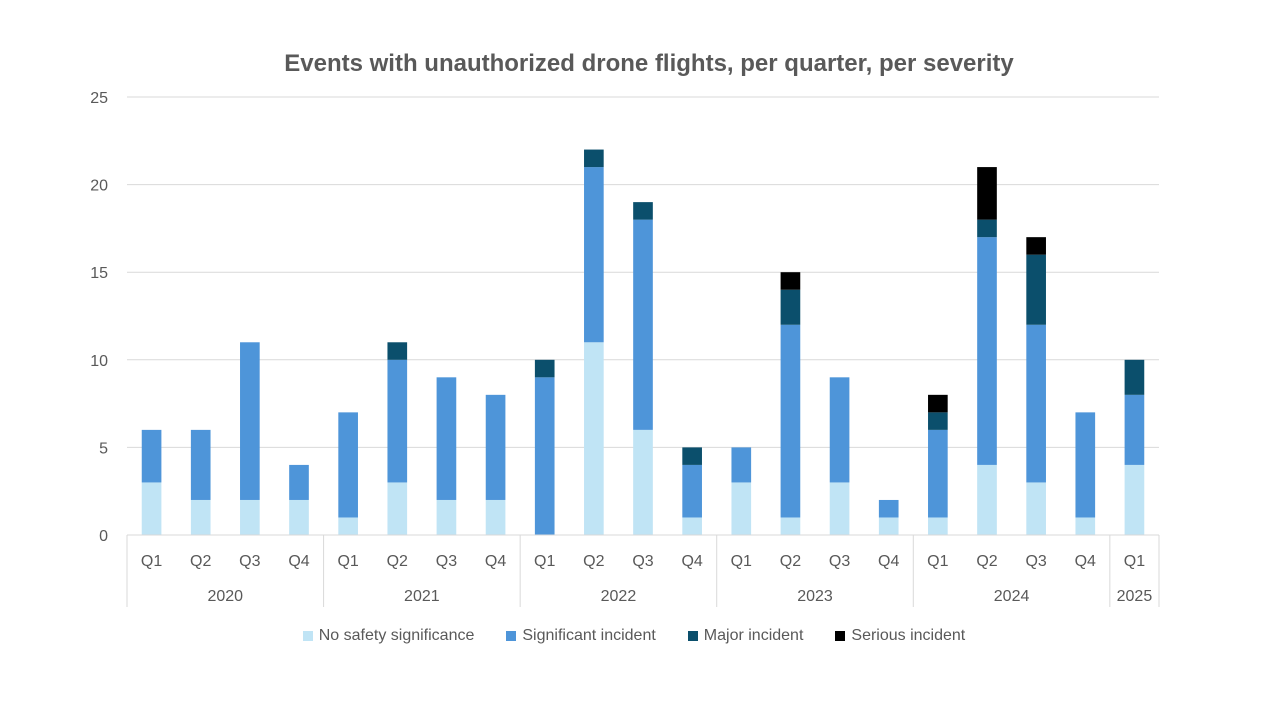 This screenshot has height=720, width=1280. I want to click on y-tick-label: 20, so click(99, 186).